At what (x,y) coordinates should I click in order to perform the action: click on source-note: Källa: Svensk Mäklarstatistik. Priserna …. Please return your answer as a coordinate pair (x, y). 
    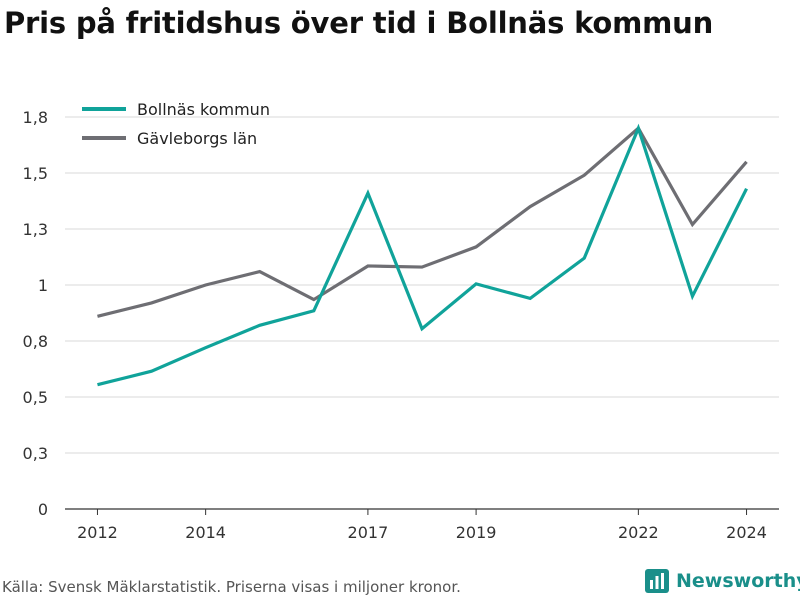
    Looking at the image, I should click on (231, 587).